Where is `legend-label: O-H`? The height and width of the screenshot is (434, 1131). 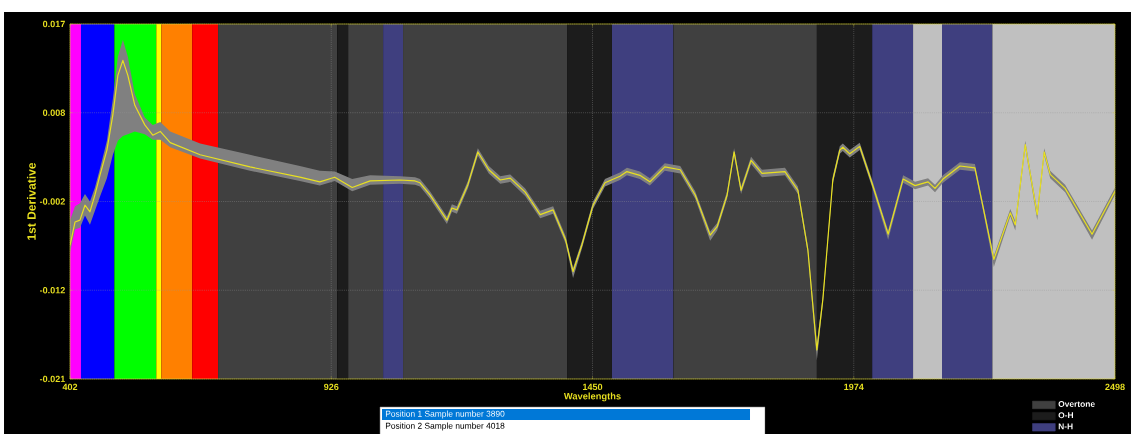
legend-label: O-H is located at coordinates (1066, 415).